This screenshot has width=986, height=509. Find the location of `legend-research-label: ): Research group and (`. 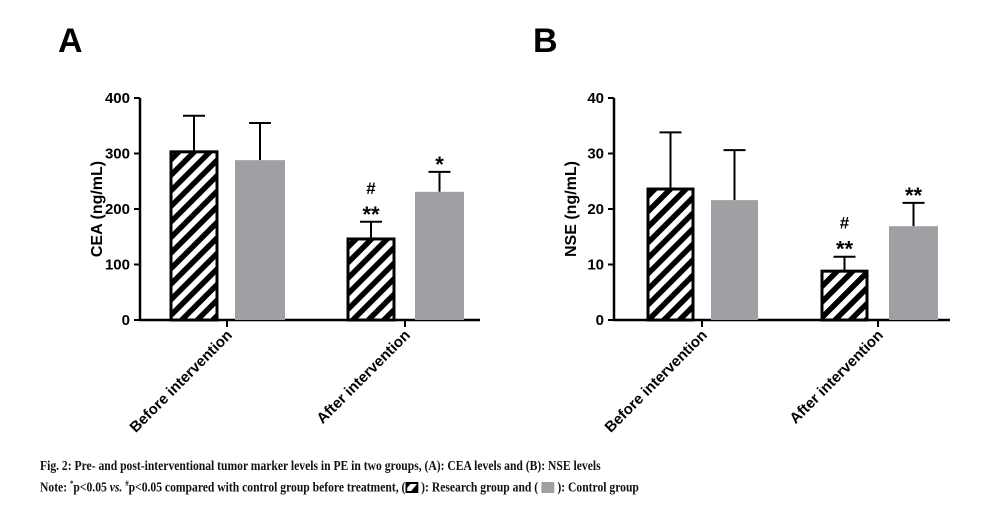

legend-research-label: ): Research group and ( is located at coordinates (478, 487).